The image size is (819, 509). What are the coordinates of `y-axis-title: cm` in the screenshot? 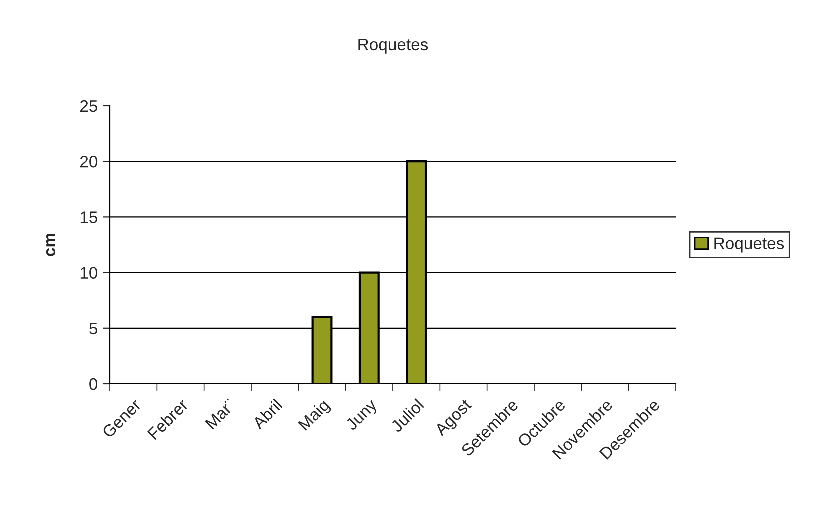 It's located at (51, 245).